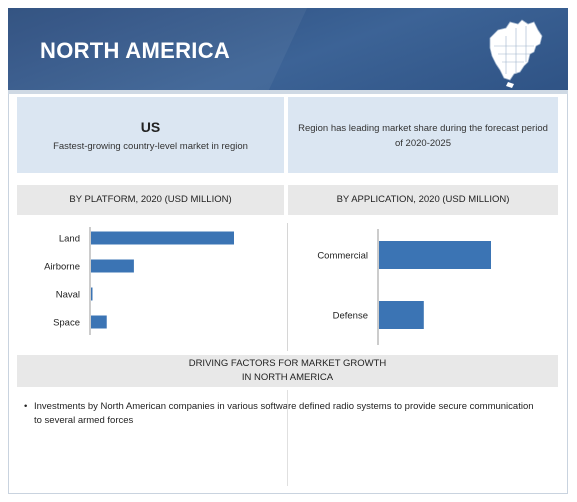 The width and height of the screenshot is (577, 502). Describe the element at coordinates (66, 323) in the screenshot. I see `category-label: Space` at that location.